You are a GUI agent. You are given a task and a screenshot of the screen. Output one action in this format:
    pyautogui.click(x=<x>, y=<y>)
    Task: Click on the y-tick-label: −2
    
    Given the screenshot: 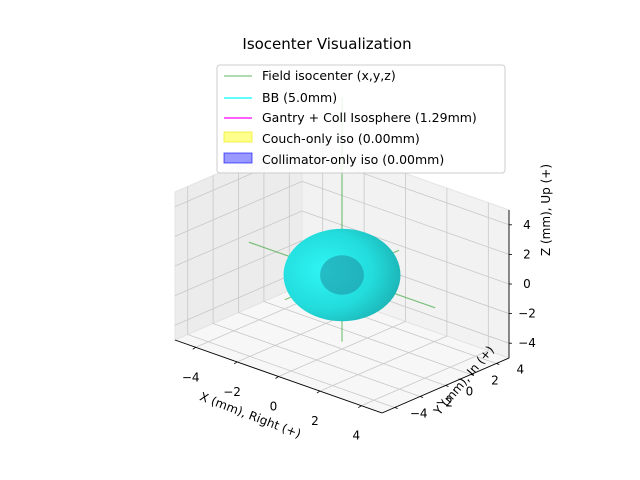 What is the action you would take?
    pyautogui.click(x=444, y=403)
    